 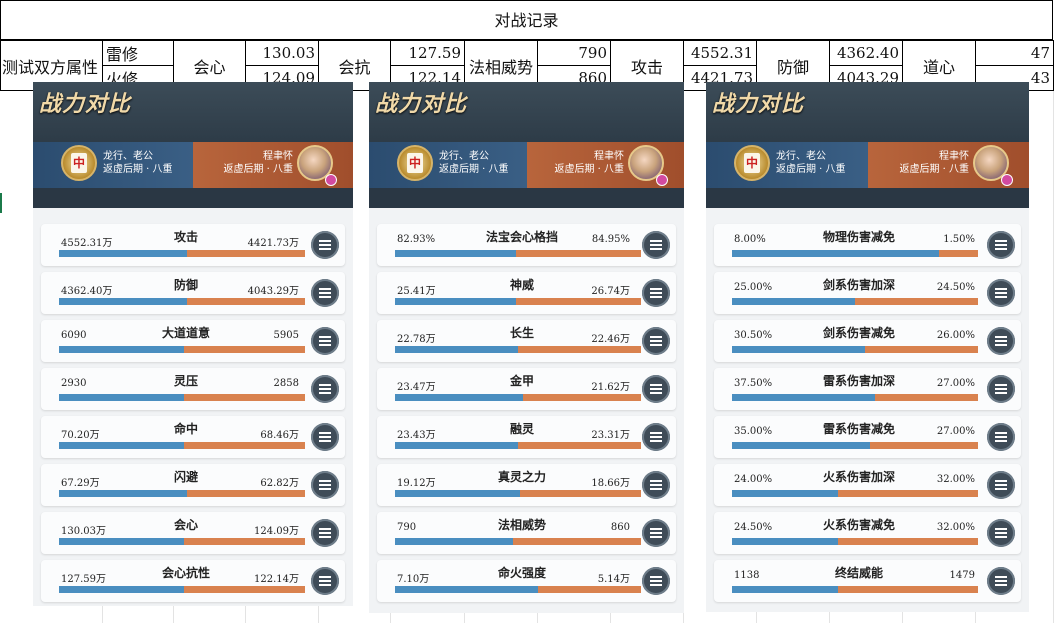 I want to click on stat-left-value: 4552.31万, so click(x=87, y=243).